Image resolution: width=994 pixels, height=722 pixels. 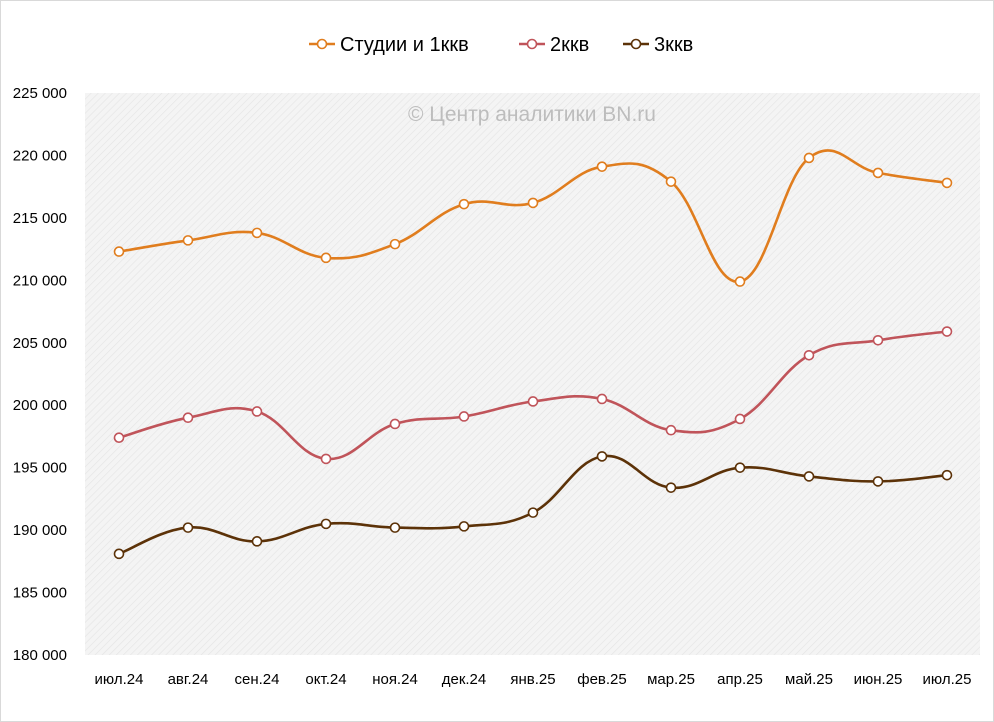 What do you see at coordinates (671, 679) in the screenshot?
I see `x-tick-label: мар.25` at bounding box center [671, 679].